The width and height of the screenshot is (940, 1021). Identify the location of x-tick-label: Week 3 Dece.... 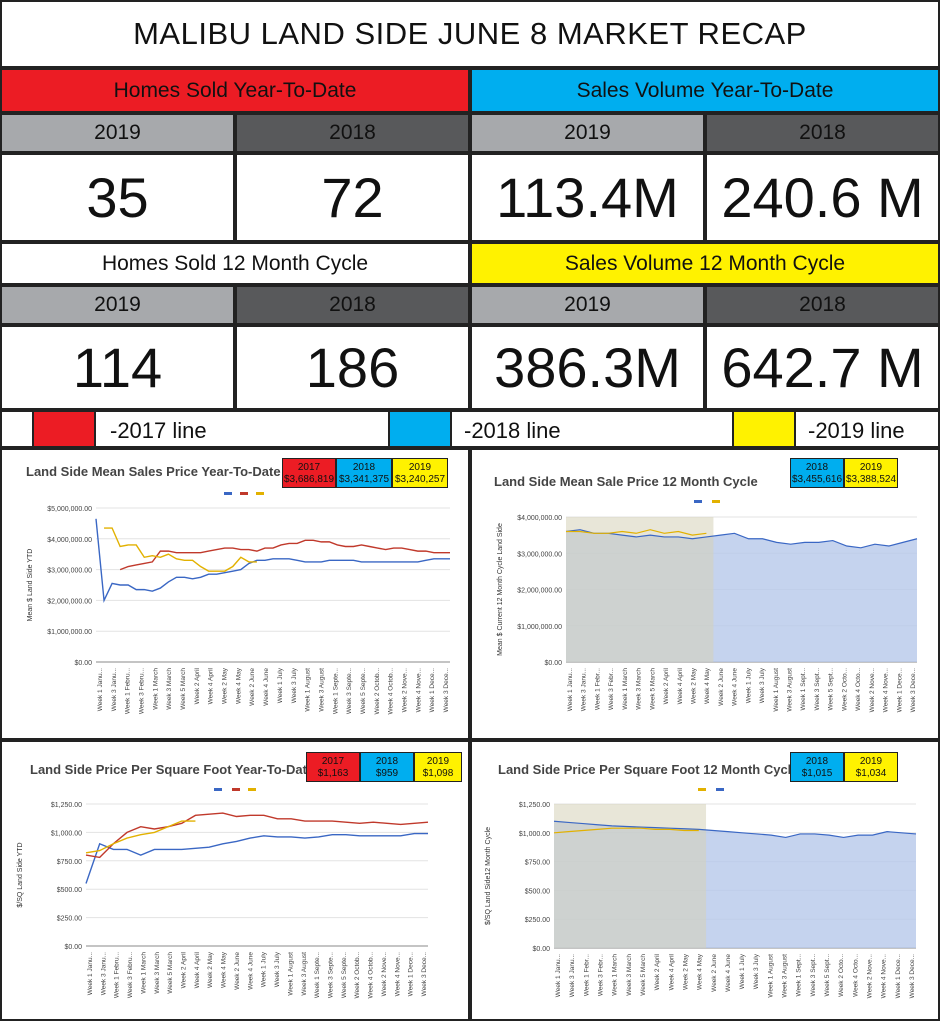
(912, 976).